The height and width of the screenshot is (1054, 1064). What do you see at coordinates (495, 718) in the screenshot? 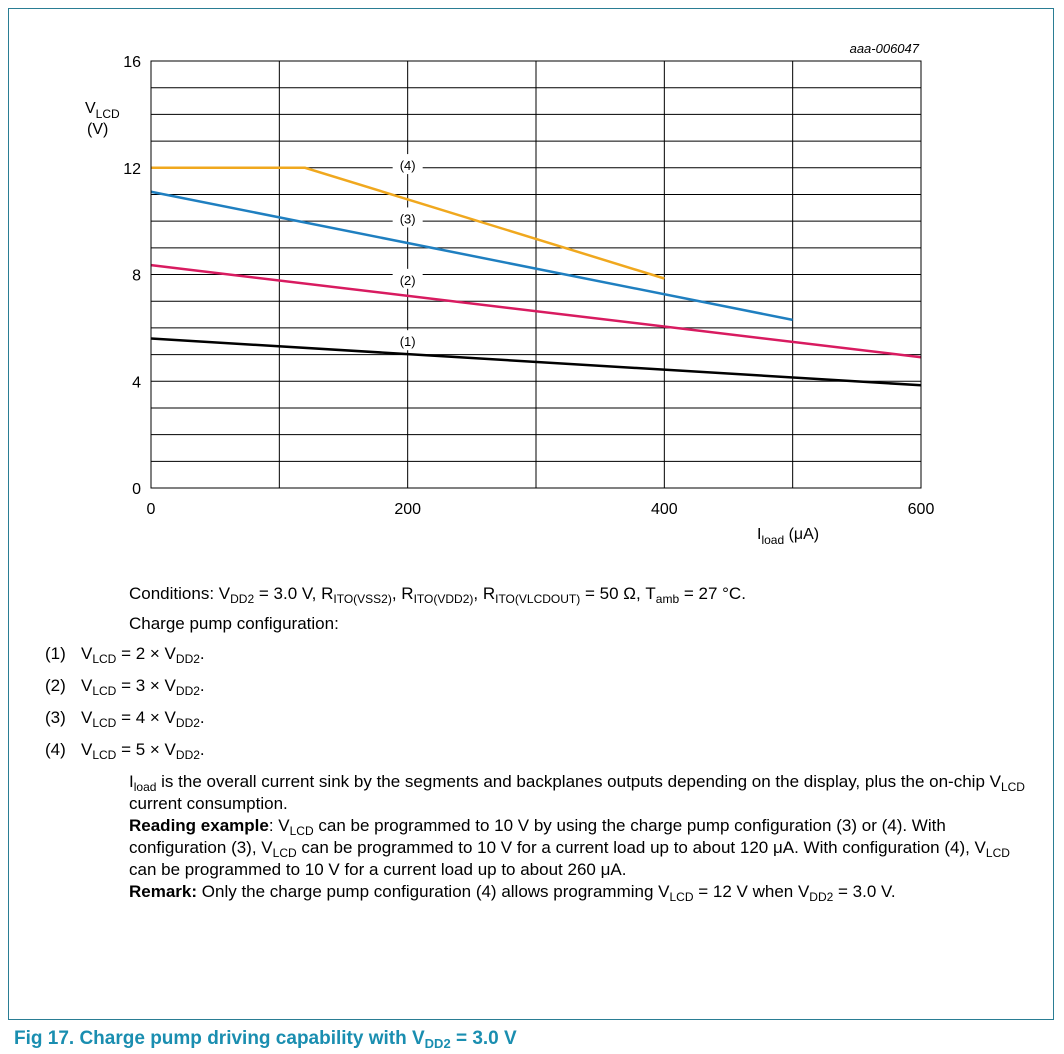
I see `config-item-3: (3) VLCD = 4 × VDD2.` at bounding box center [495, 718].